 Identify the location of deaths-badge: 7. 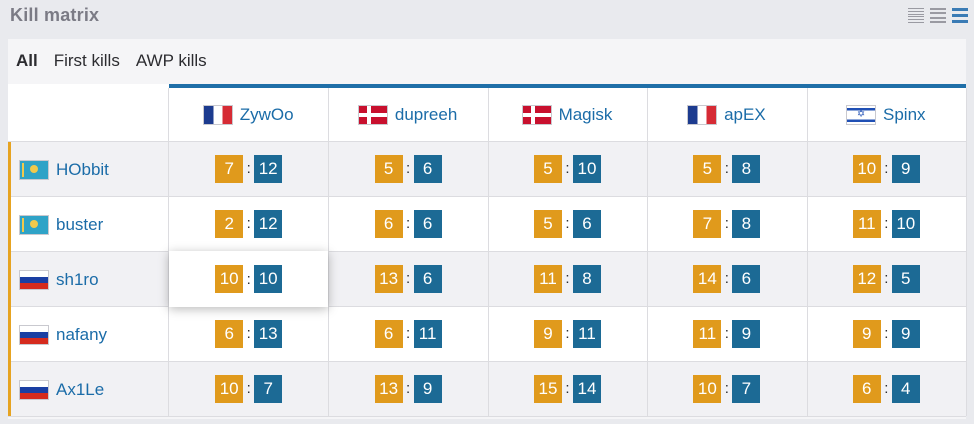
(746, 388).